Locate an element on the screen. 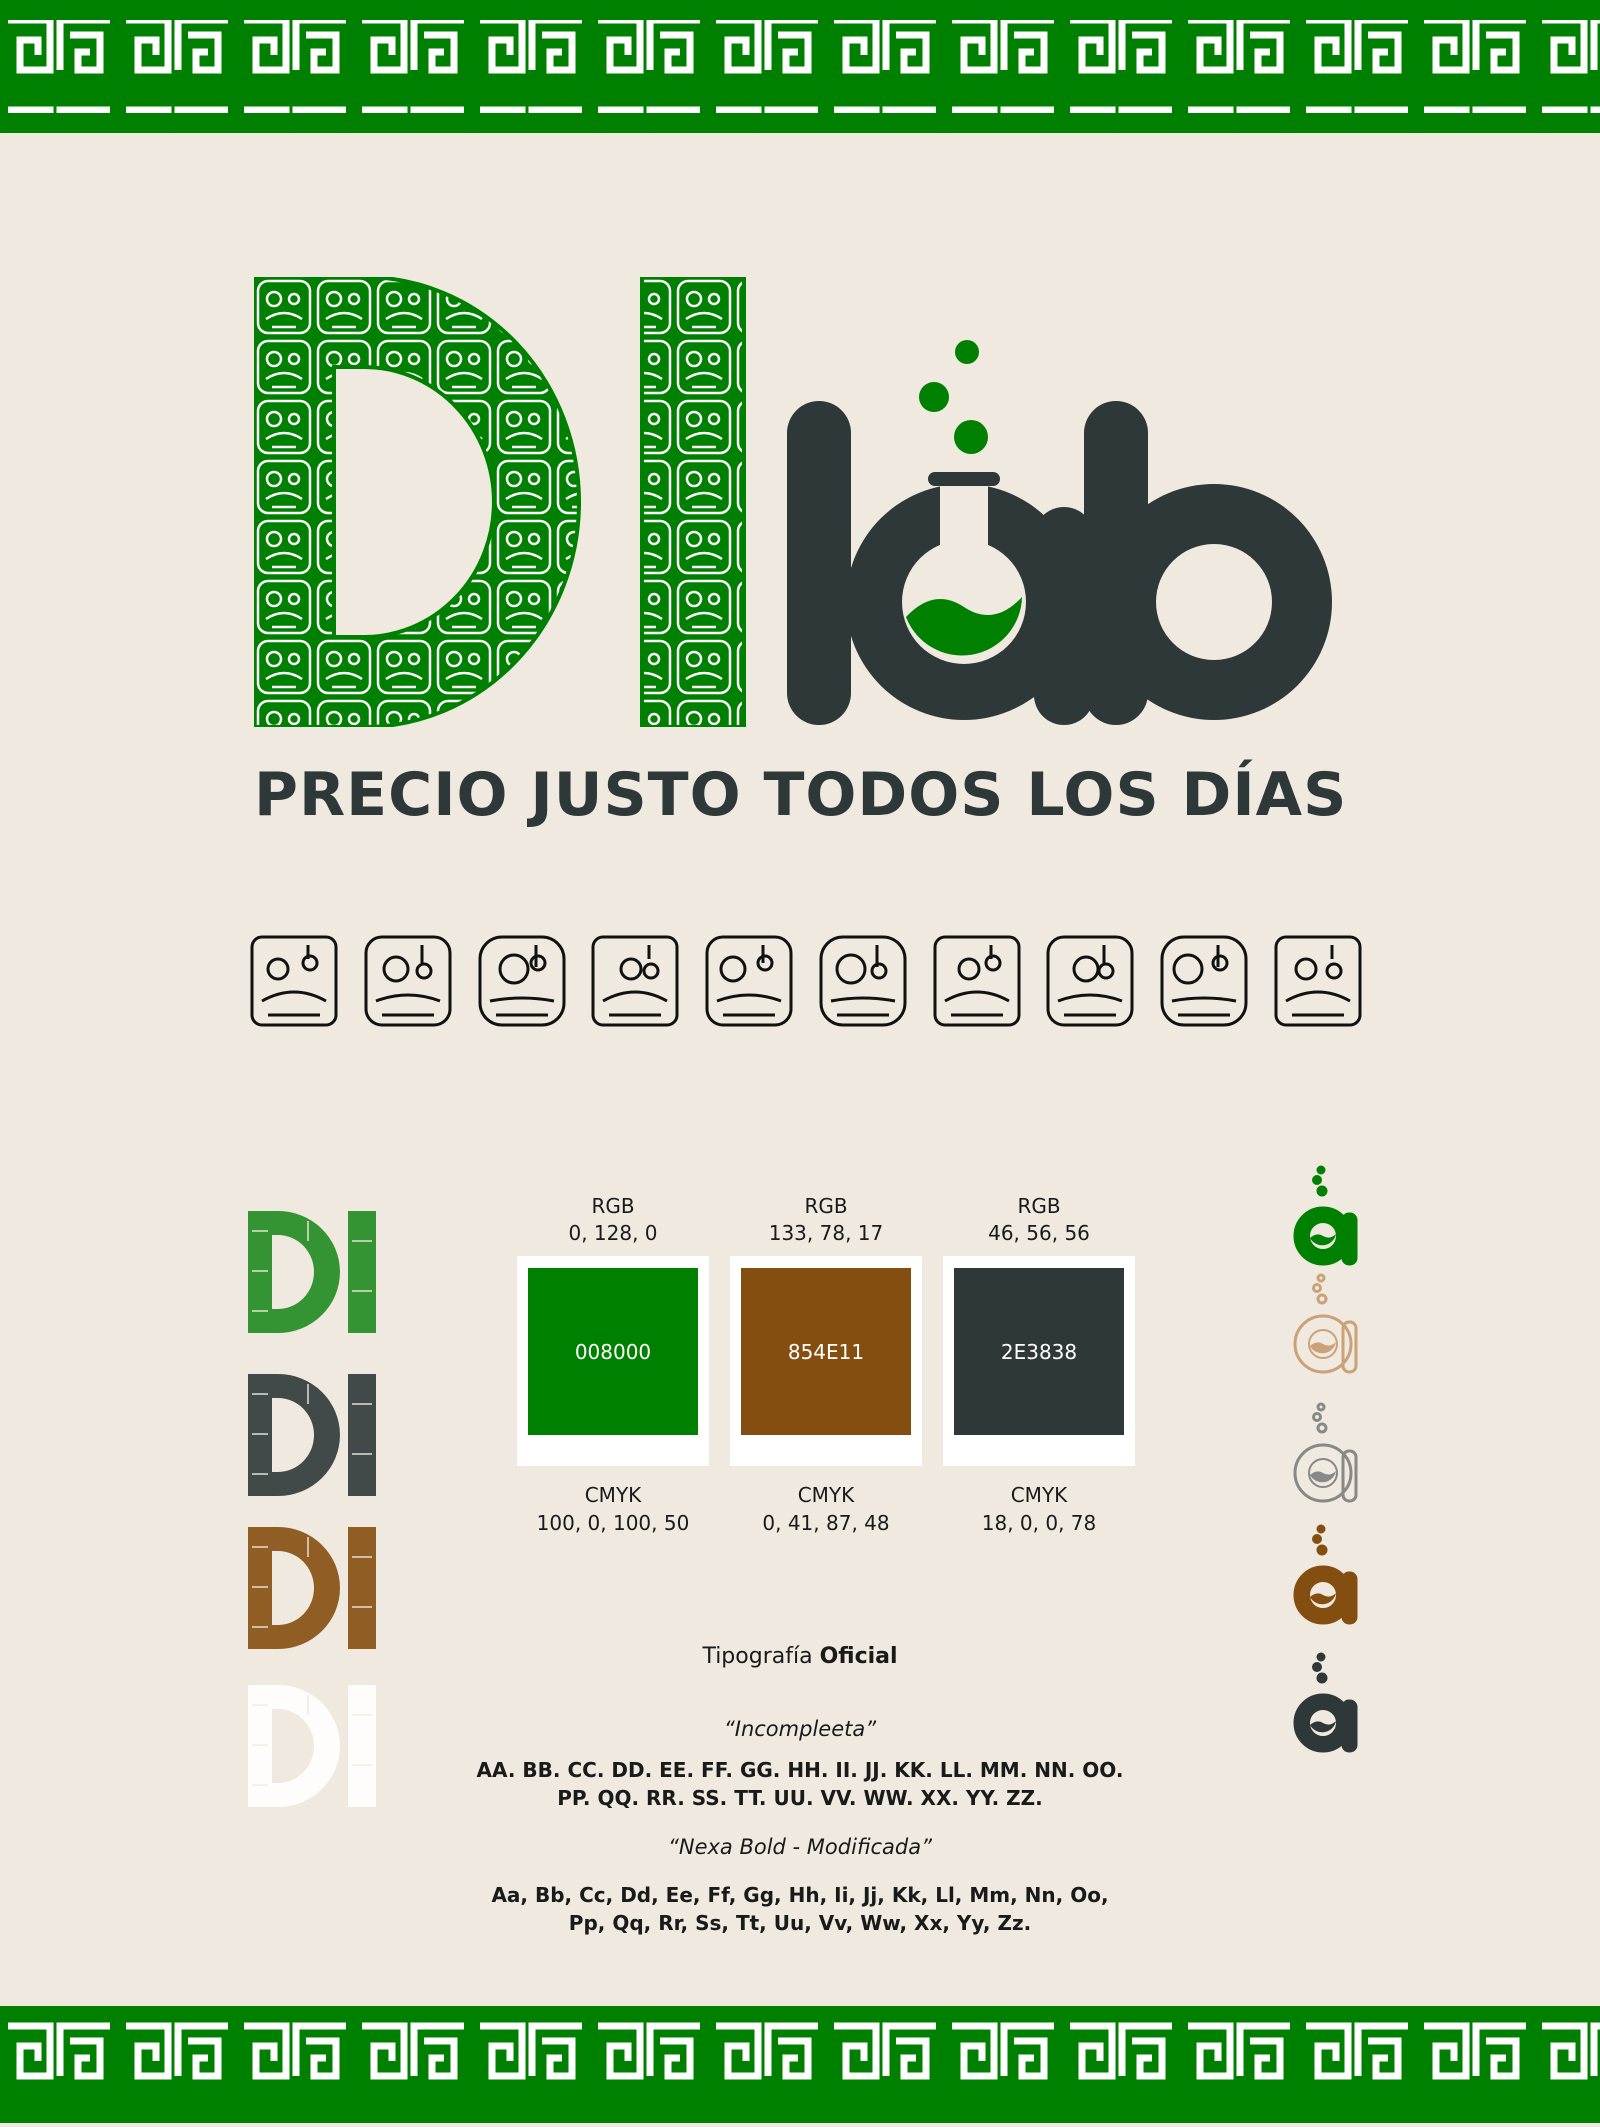 This screenshot has width=1600, height=2127. swatch-card: 2E3838 is located at coordinates (1039, 1361).